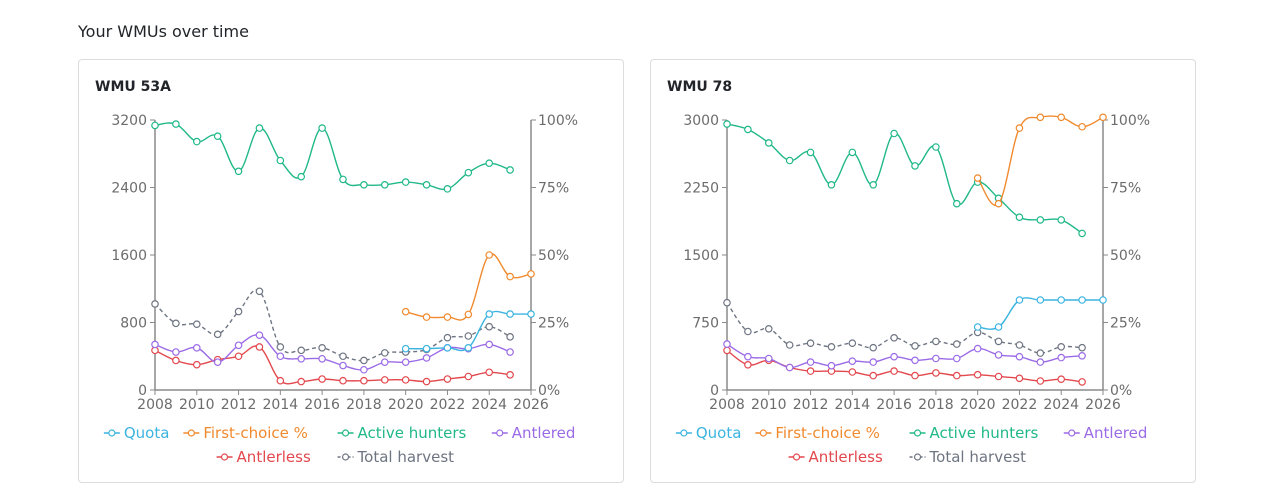 This screenshot has width=1267, height=497. I want to click on legend-item-first-choice: First-choice %, so click(817, 433).